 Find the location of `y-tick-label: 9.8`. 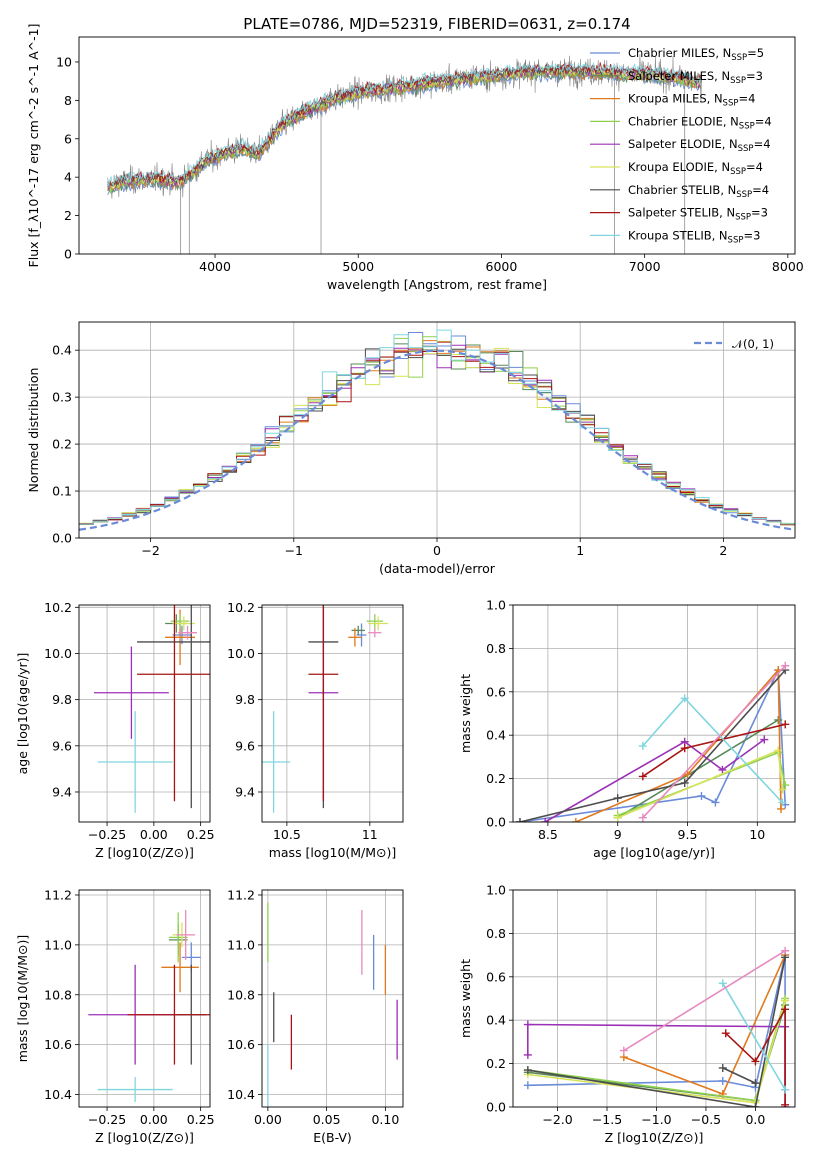

y-tick-label: 9.8 is located at coordinates (245, 699).